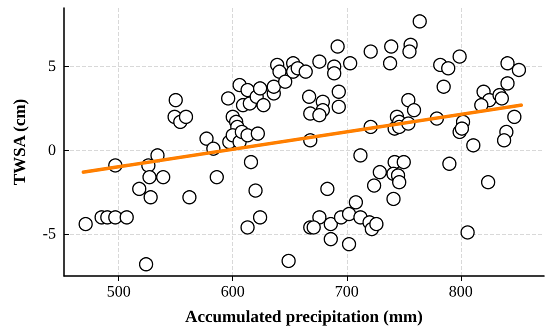  Describe the element at coordinates (232, 292) in the screenshot. I see `x-tick-label: 600` at that location.